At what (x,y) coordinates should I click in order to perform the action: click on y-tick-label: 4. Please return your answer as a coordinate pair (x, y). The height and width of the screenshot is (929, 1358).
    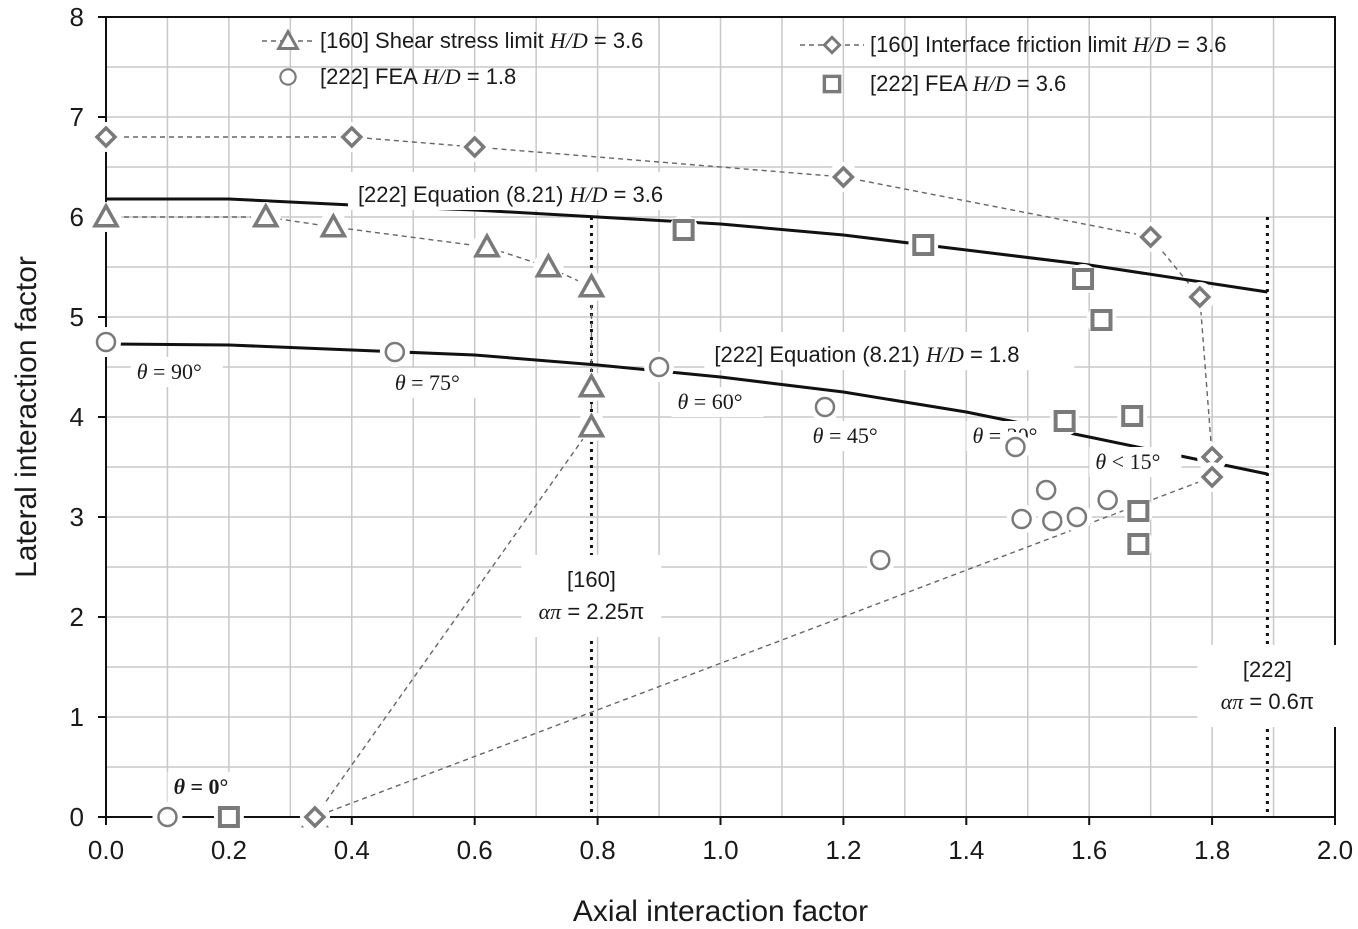
    Looking at the image, I should click on (77, 417).